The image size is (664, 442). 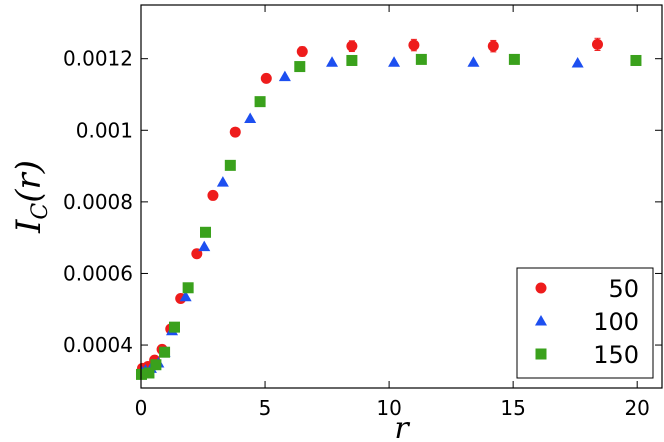 What do you see at coordinates (616, 355) in the screenshot?
I see `legend-label-150: 150` at bounding box center [616, 355].